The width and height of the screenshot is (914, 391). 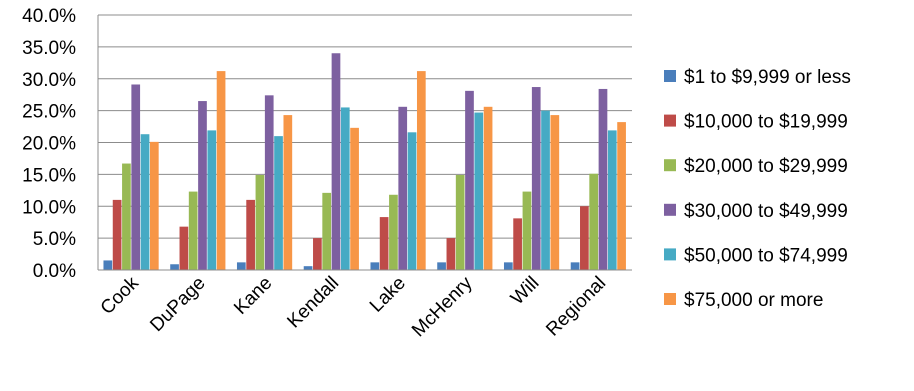 I want to click on legend-item: $50,000 to $74,999, so click(x=756, y=255).